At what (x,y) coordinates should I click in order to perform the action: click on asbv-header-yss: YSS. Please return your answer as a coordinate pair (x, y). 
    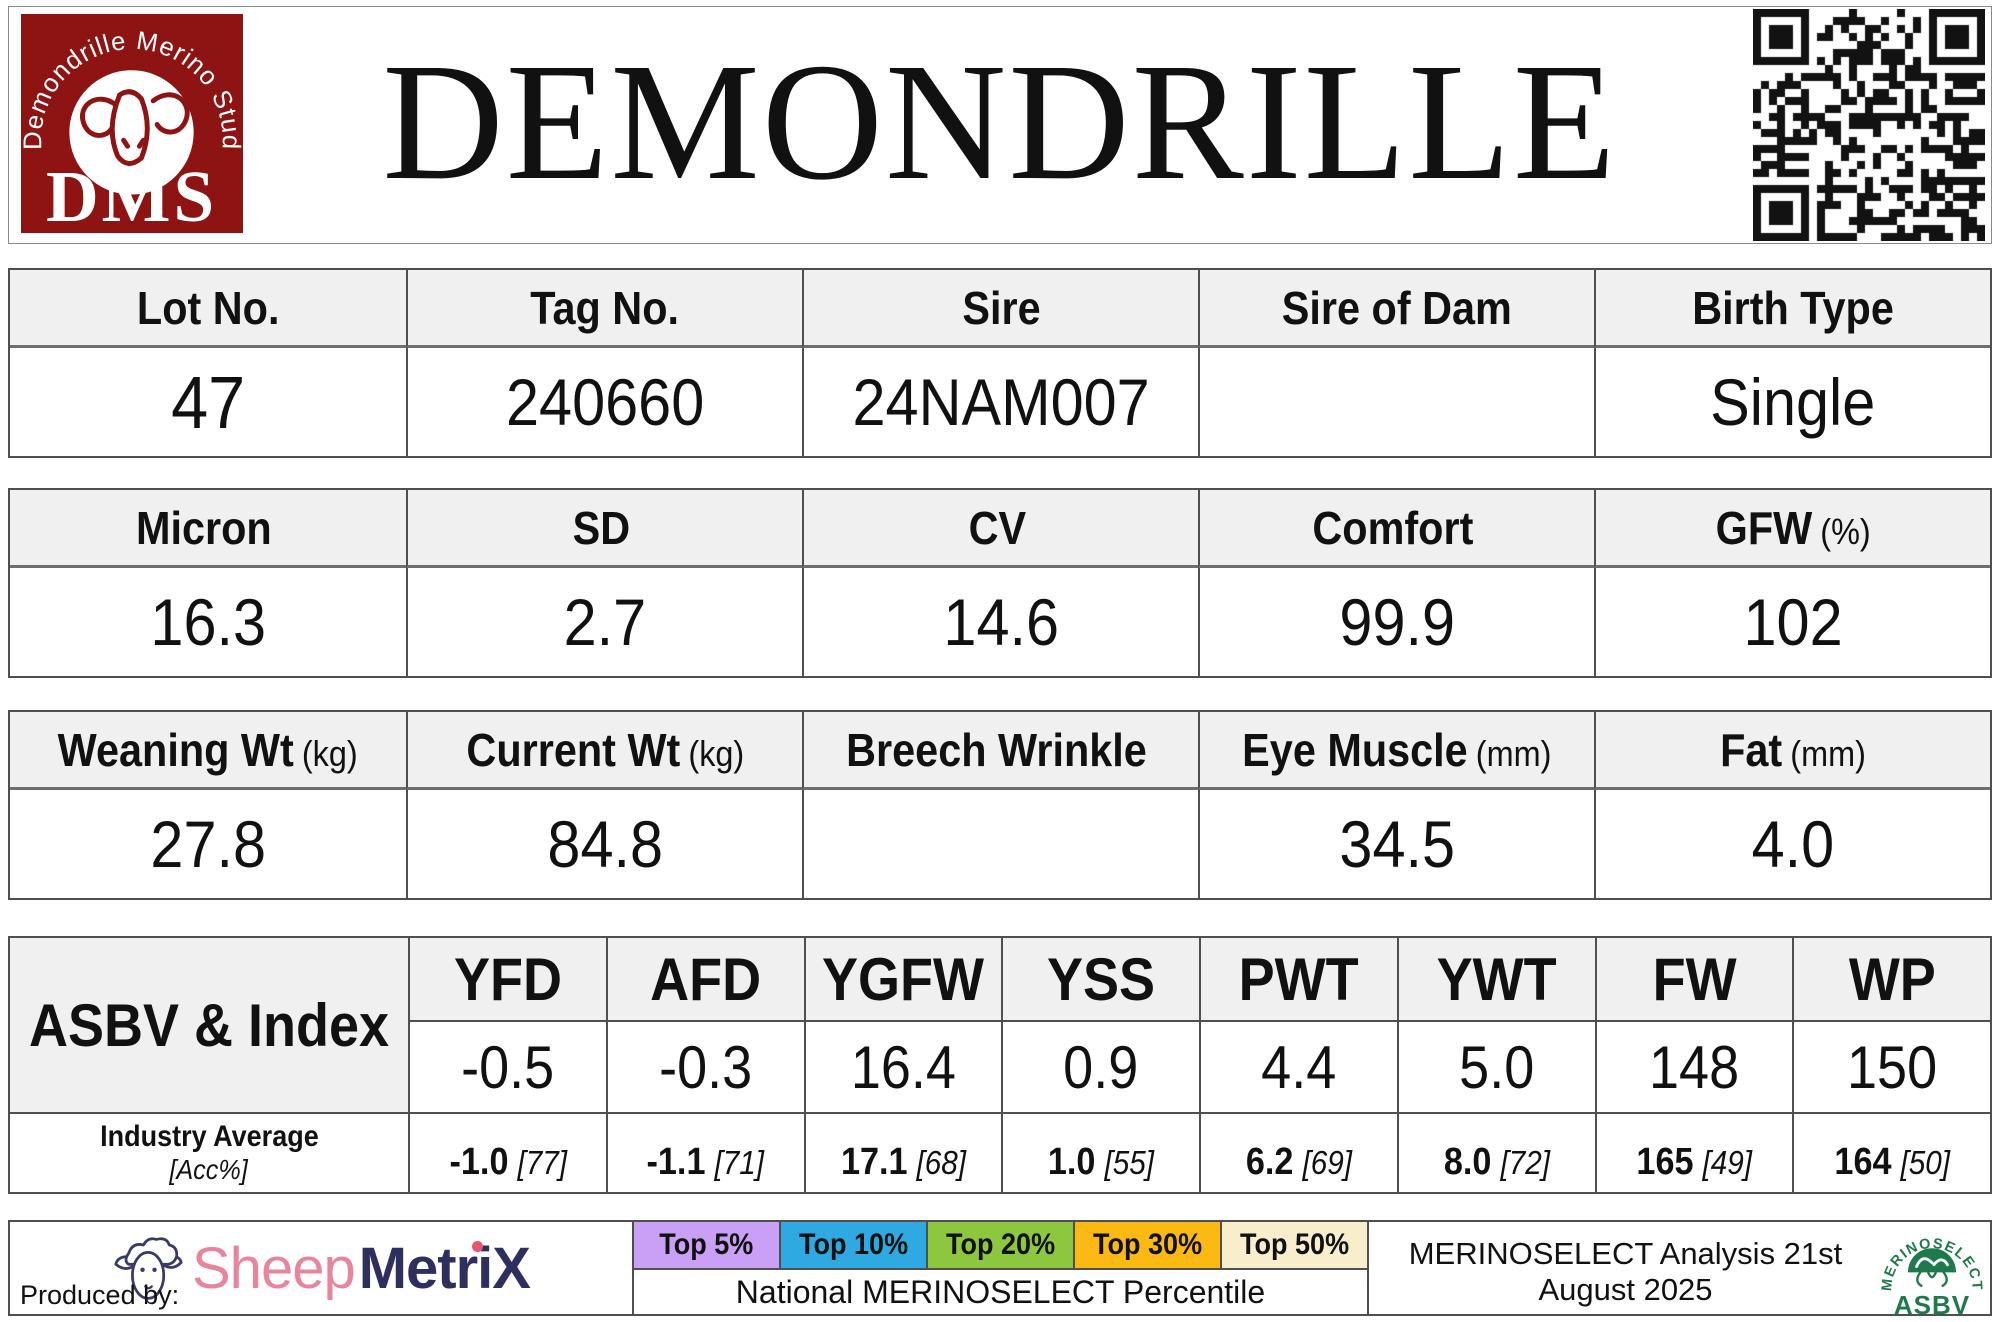
    Looking at the image, I should click on (1100, 979).